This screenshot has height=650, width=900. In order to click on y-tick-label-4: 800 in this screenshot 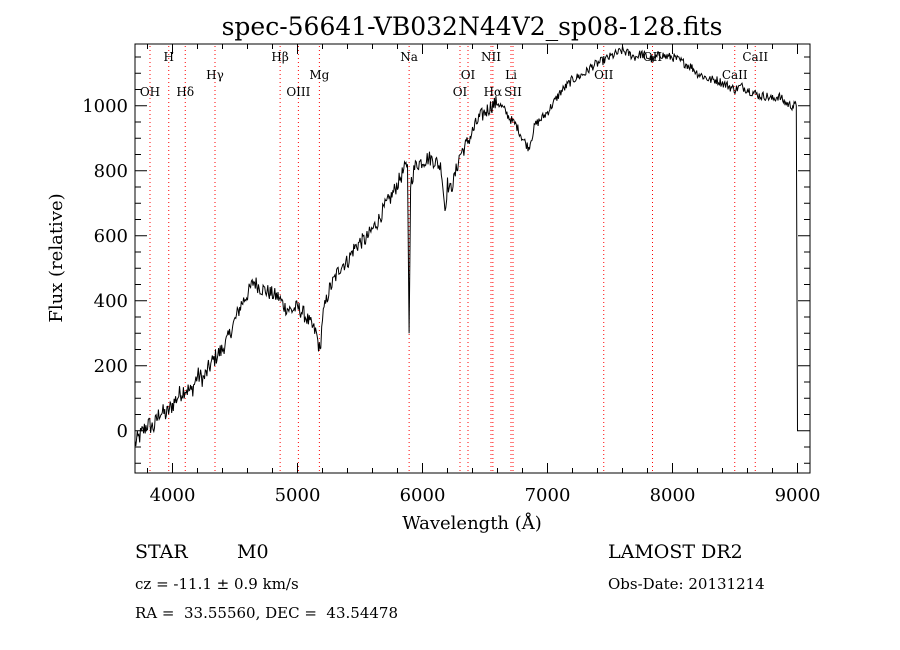, I will do `click(111, 171)`.